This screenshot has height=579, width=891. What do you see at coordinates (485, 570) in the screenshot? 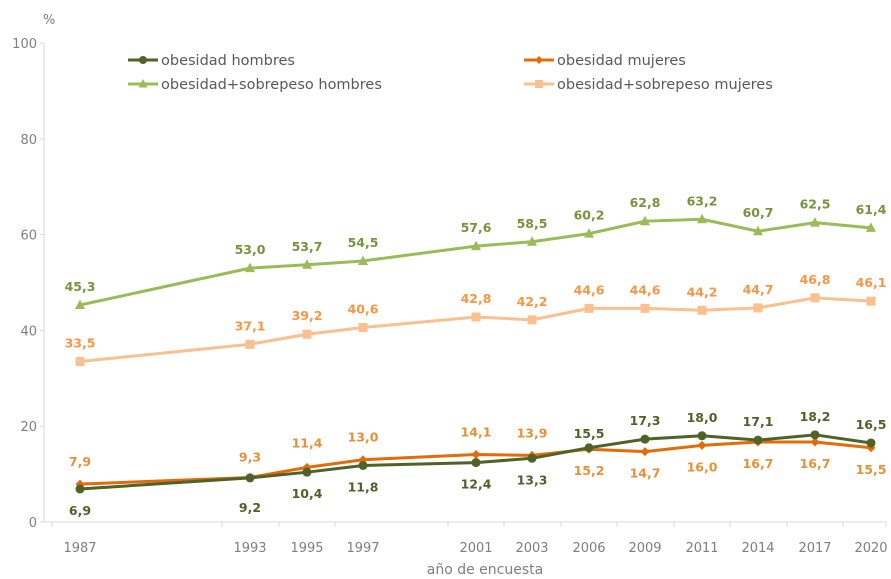
I see `x-axis-title: año de encuesta` at bounding box center [485, 570].